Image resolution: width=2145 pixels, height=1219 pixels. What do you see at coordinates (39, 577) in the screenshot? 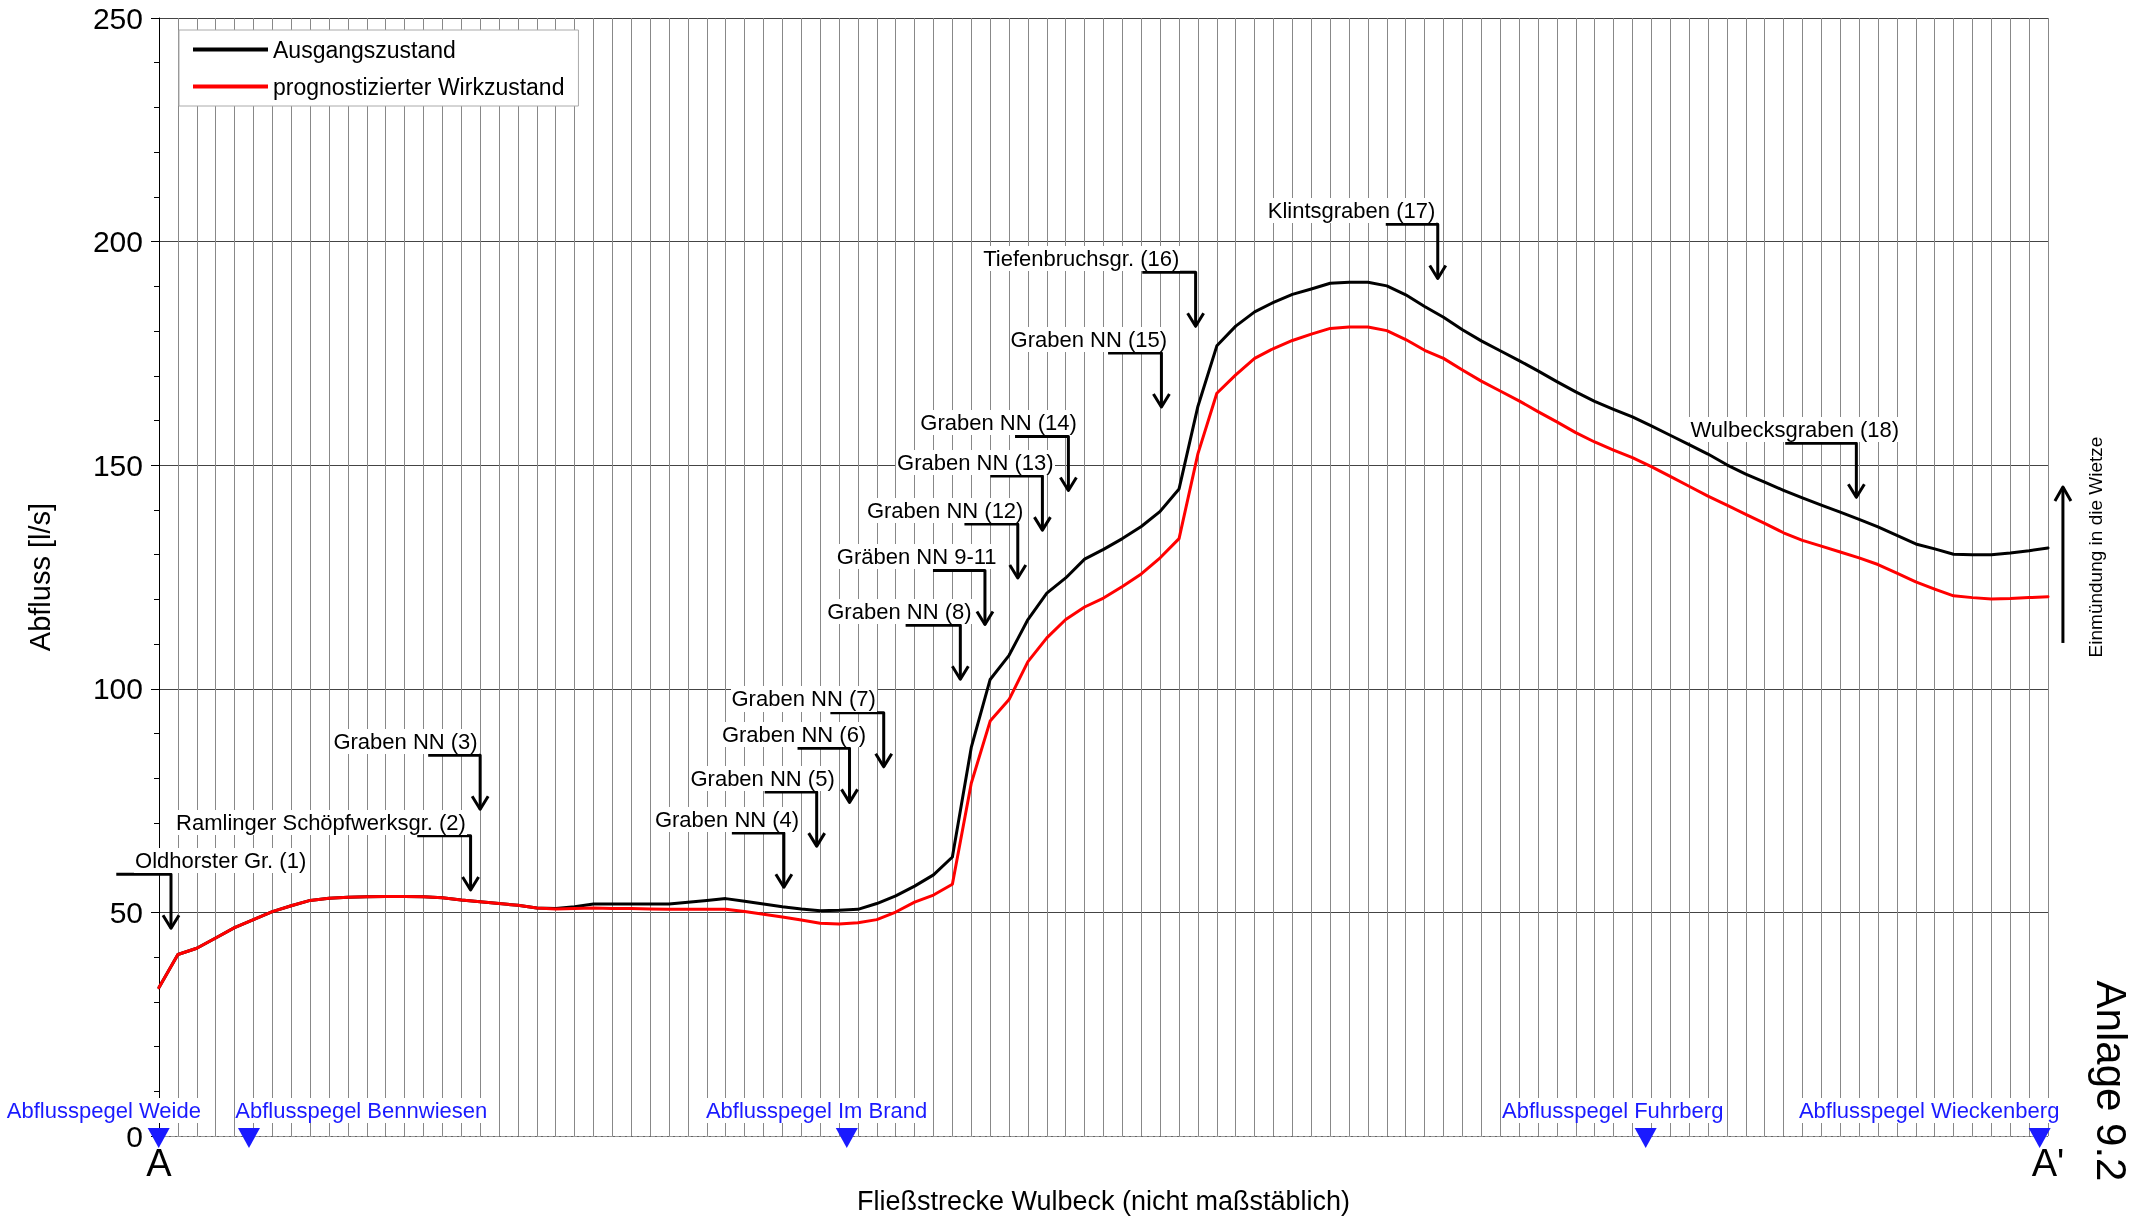
I see `y-axis-title: Abfluss [l/s]` at bounding box center [39, 577].